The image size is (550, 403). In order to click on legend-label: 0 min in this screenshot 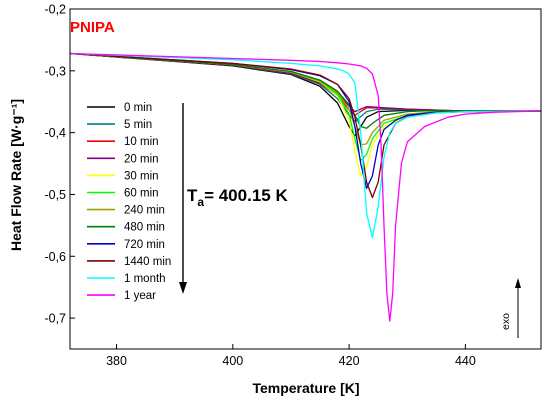, I will do `click(138, 108)`.